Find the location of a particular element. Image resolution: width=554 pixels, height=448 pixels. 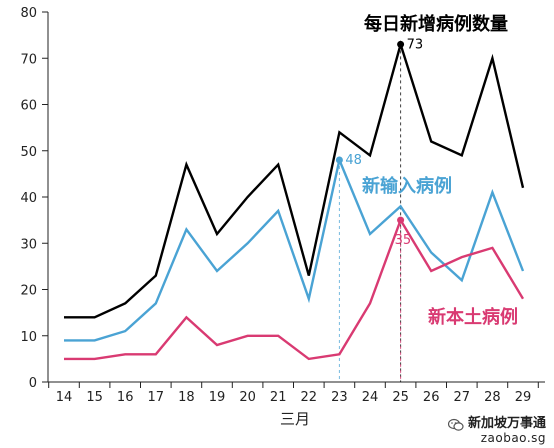

x-tick-label: 19 is located at coordinates (217, 397).